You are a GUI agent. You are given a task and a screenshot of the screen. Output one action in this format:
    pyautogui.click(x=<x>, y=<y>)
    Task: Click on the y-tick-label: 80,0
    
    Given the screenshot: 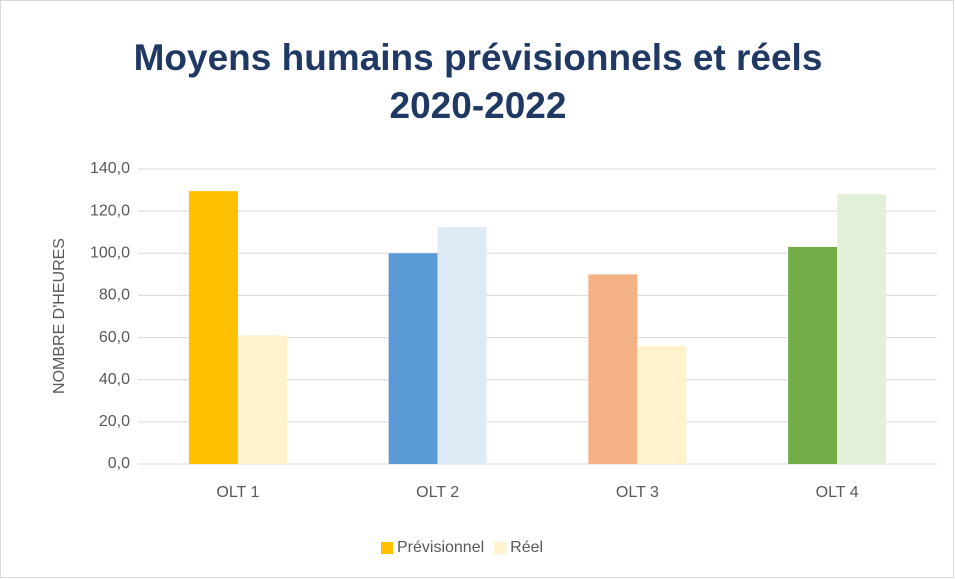 What is the action you would take?
    pyautogui.click(x=114, y=295)
    